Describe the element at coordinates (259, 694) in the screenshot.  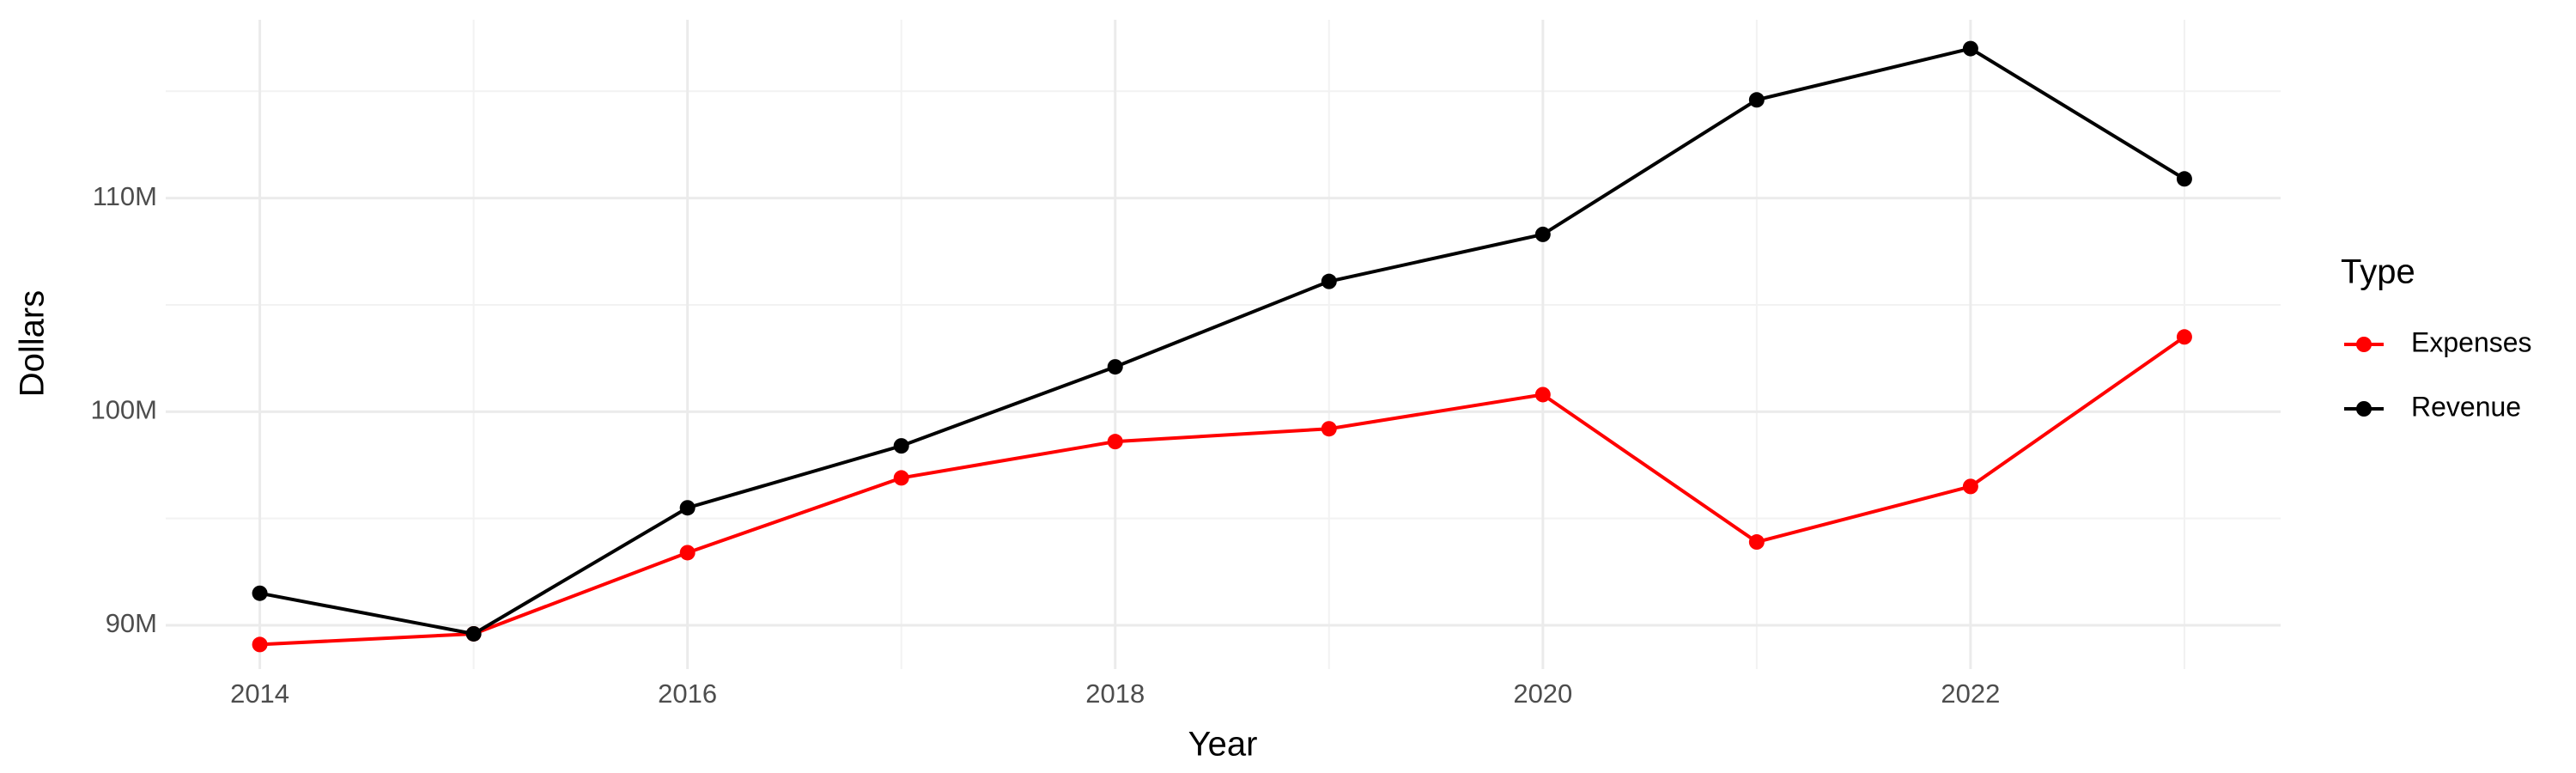
I see `x-tick-label: 2014` at that location.